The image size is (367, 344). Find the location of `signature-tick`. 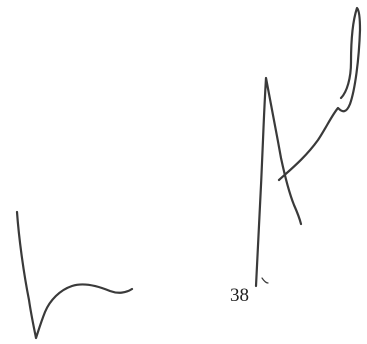

signature-tick is located at coordinates (265, 280).